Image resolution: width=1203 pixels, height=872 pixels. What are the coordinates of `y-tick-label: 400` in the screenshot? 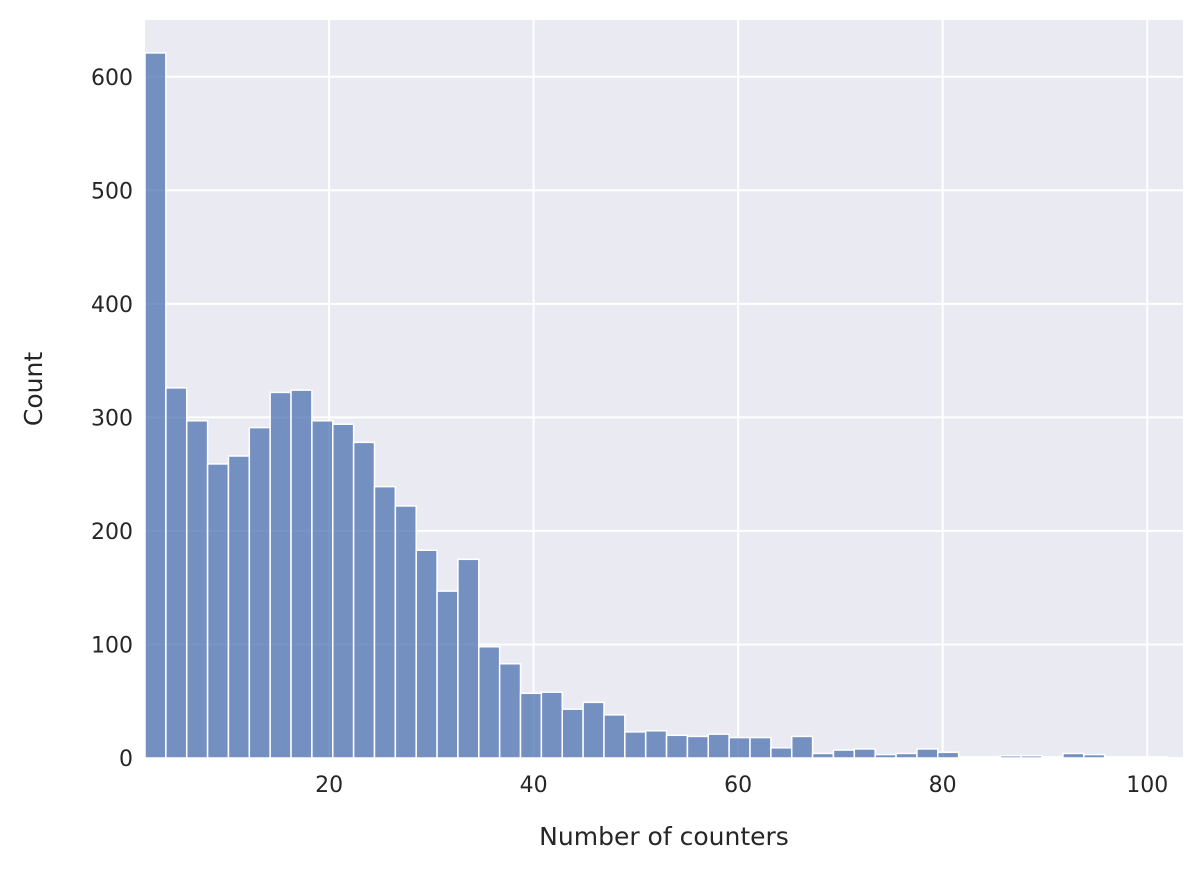 It's located at (112, 305).